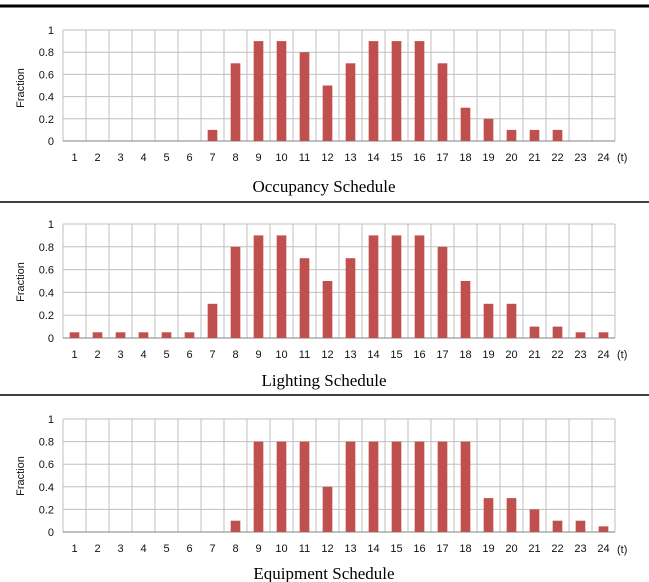 The image size is (649, 582). I want to click on equipment-title: Equipment Schedule, so click(323, 573).